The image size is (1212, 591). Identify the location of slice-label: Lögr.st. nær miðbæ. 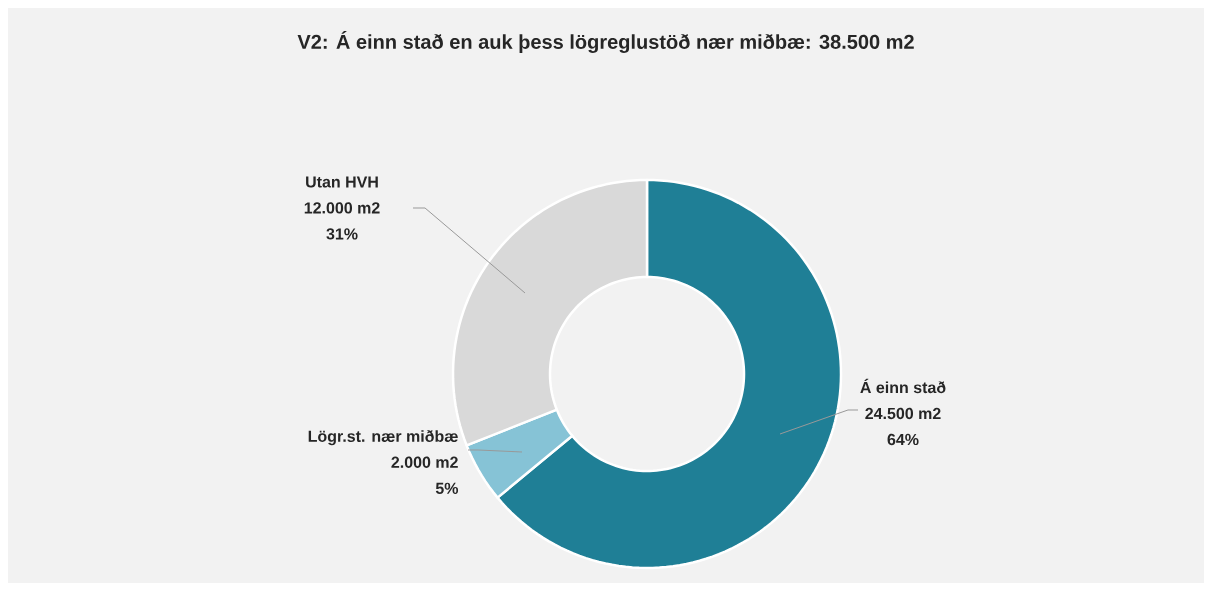
(383, 438).